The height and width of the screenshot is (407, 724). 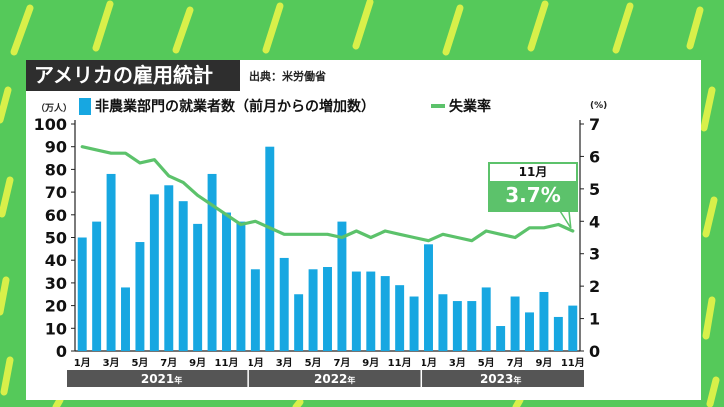 I want to click on latest-rate-callout: 11月 3.7%, so click(x=533, y=187).